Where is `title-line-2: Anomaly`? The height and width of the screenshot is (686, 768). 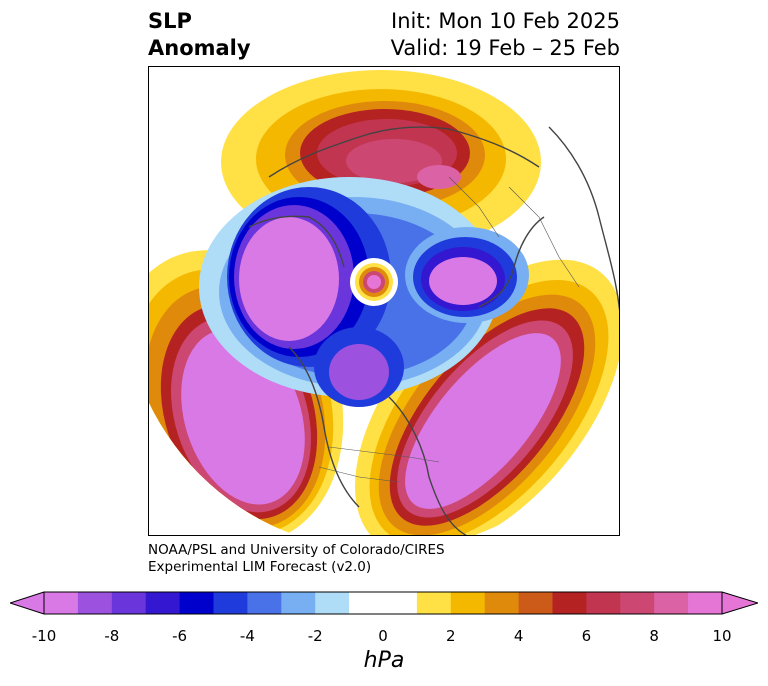 title-line-2: Anomaly is located at coordinates (199, 48).